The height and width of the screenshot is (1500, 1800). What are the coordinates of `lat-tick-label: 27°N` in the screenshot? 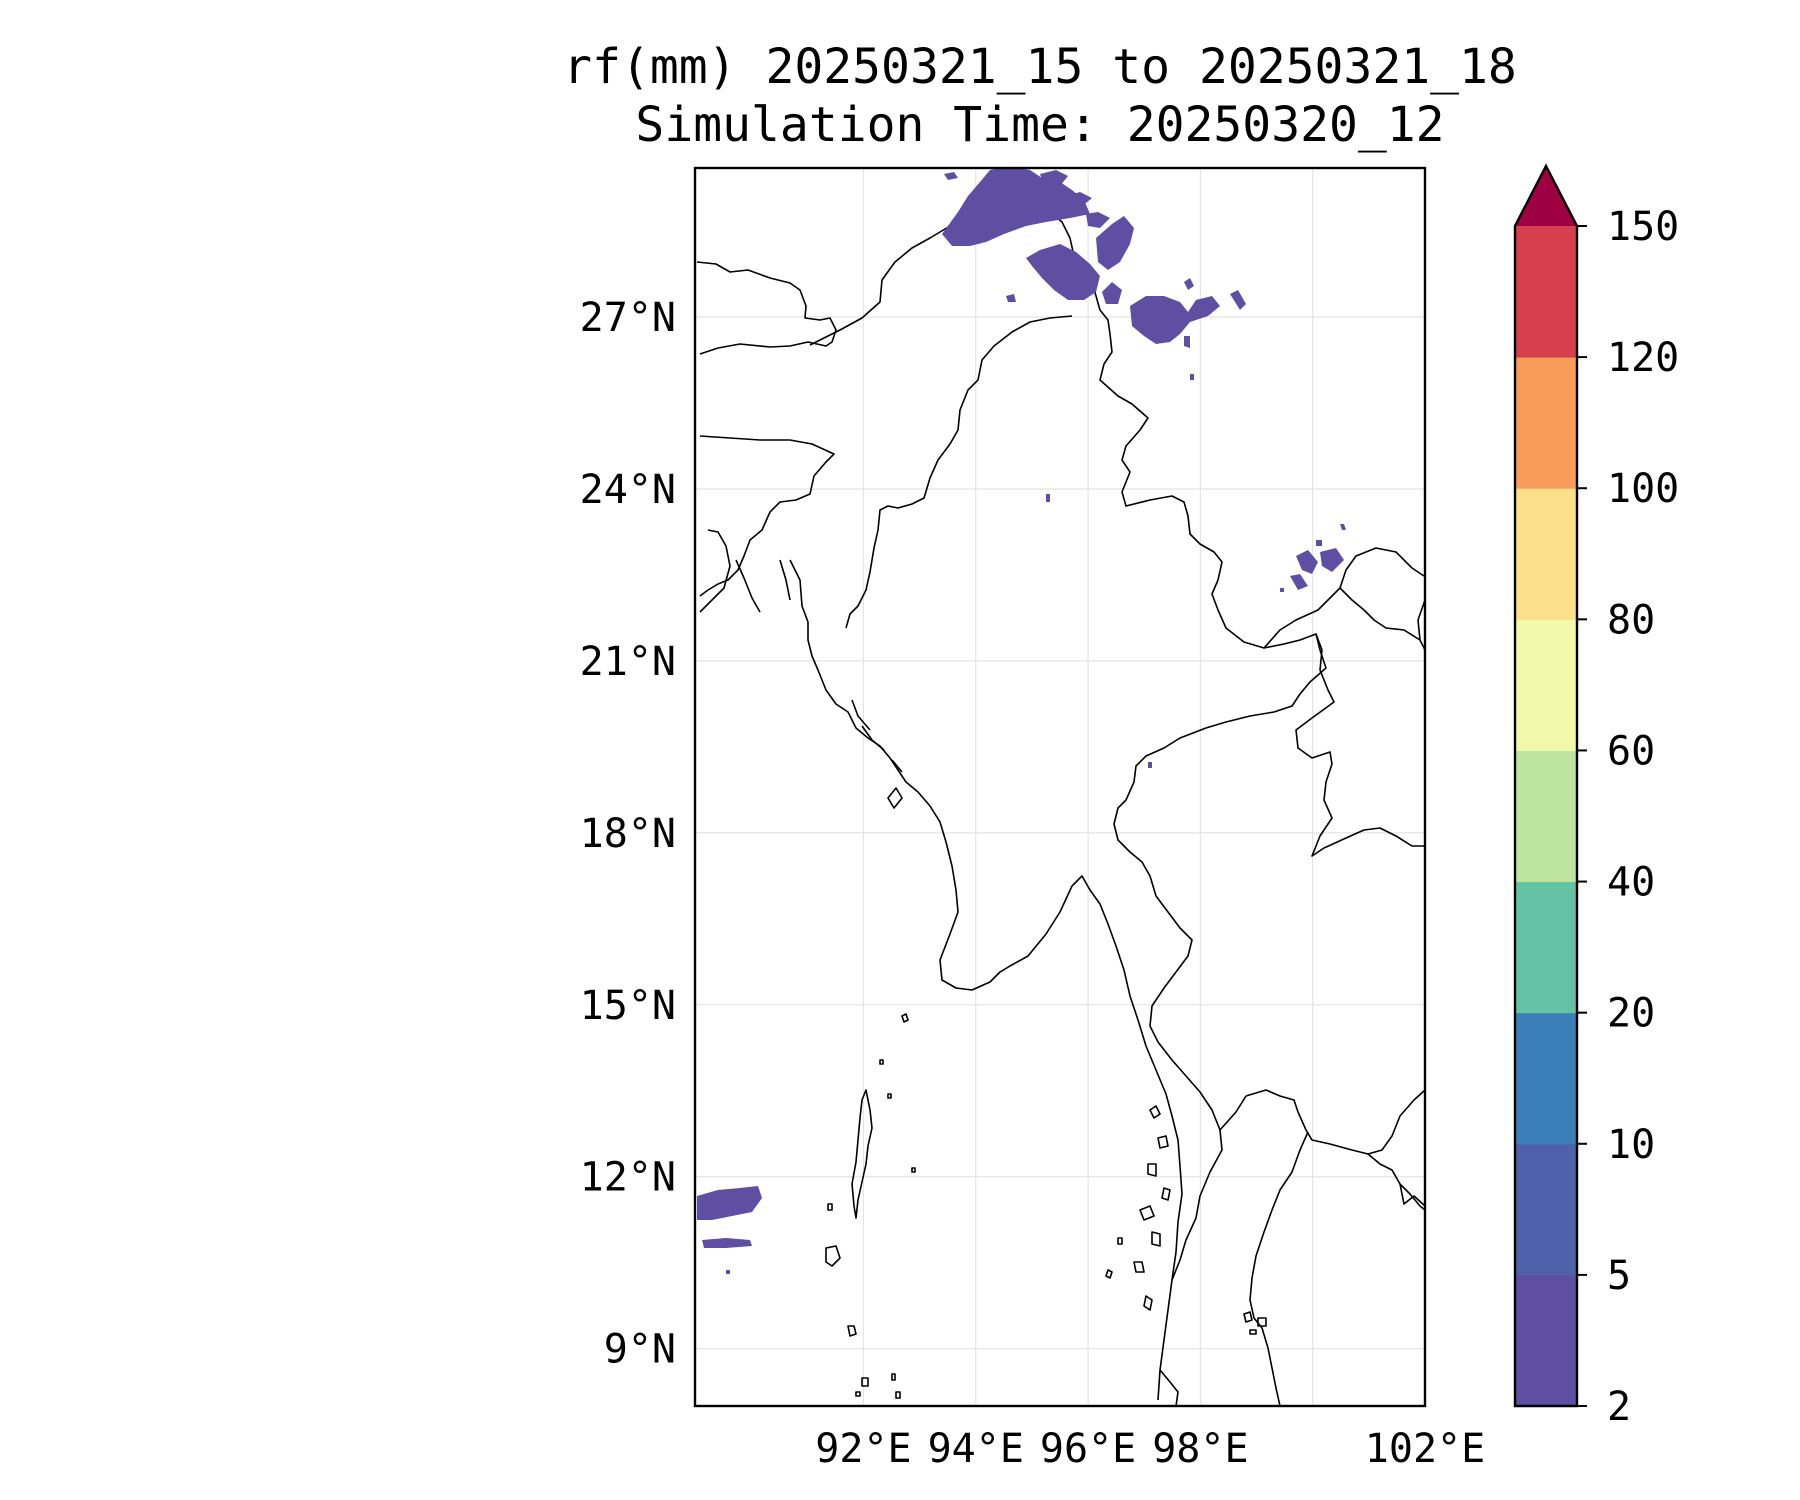 It's located at (628, 318).